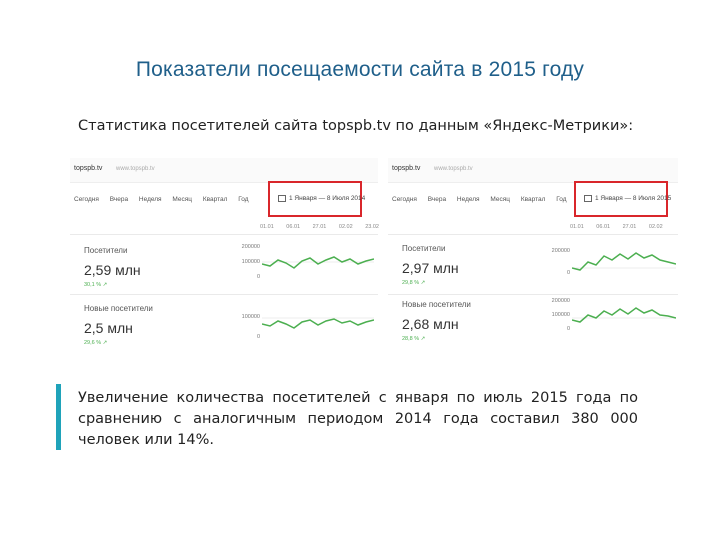 The width and height of the screenshot is (720, 540). Describe the element at coordinates (430, 324) in the screenshot. I see `new-visitors-value: 2,68 млн` at that location.